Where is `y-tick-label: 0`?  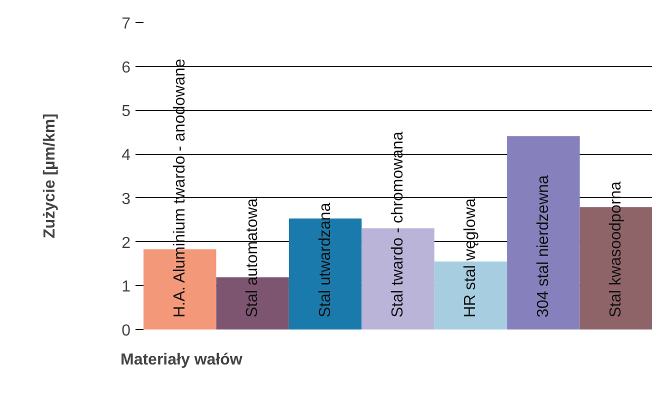 y-tick-label: 0 is located at coordinates (126, 331).